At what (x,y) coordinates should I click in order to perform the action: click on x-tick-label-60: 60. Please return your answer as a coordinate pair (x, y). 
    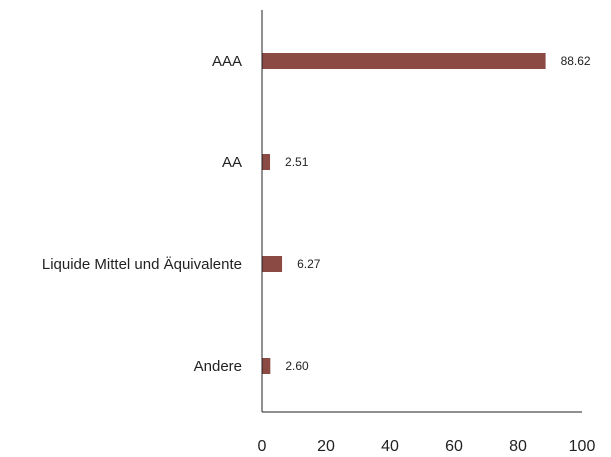
    Looking at the image, I should click on (454, 446).